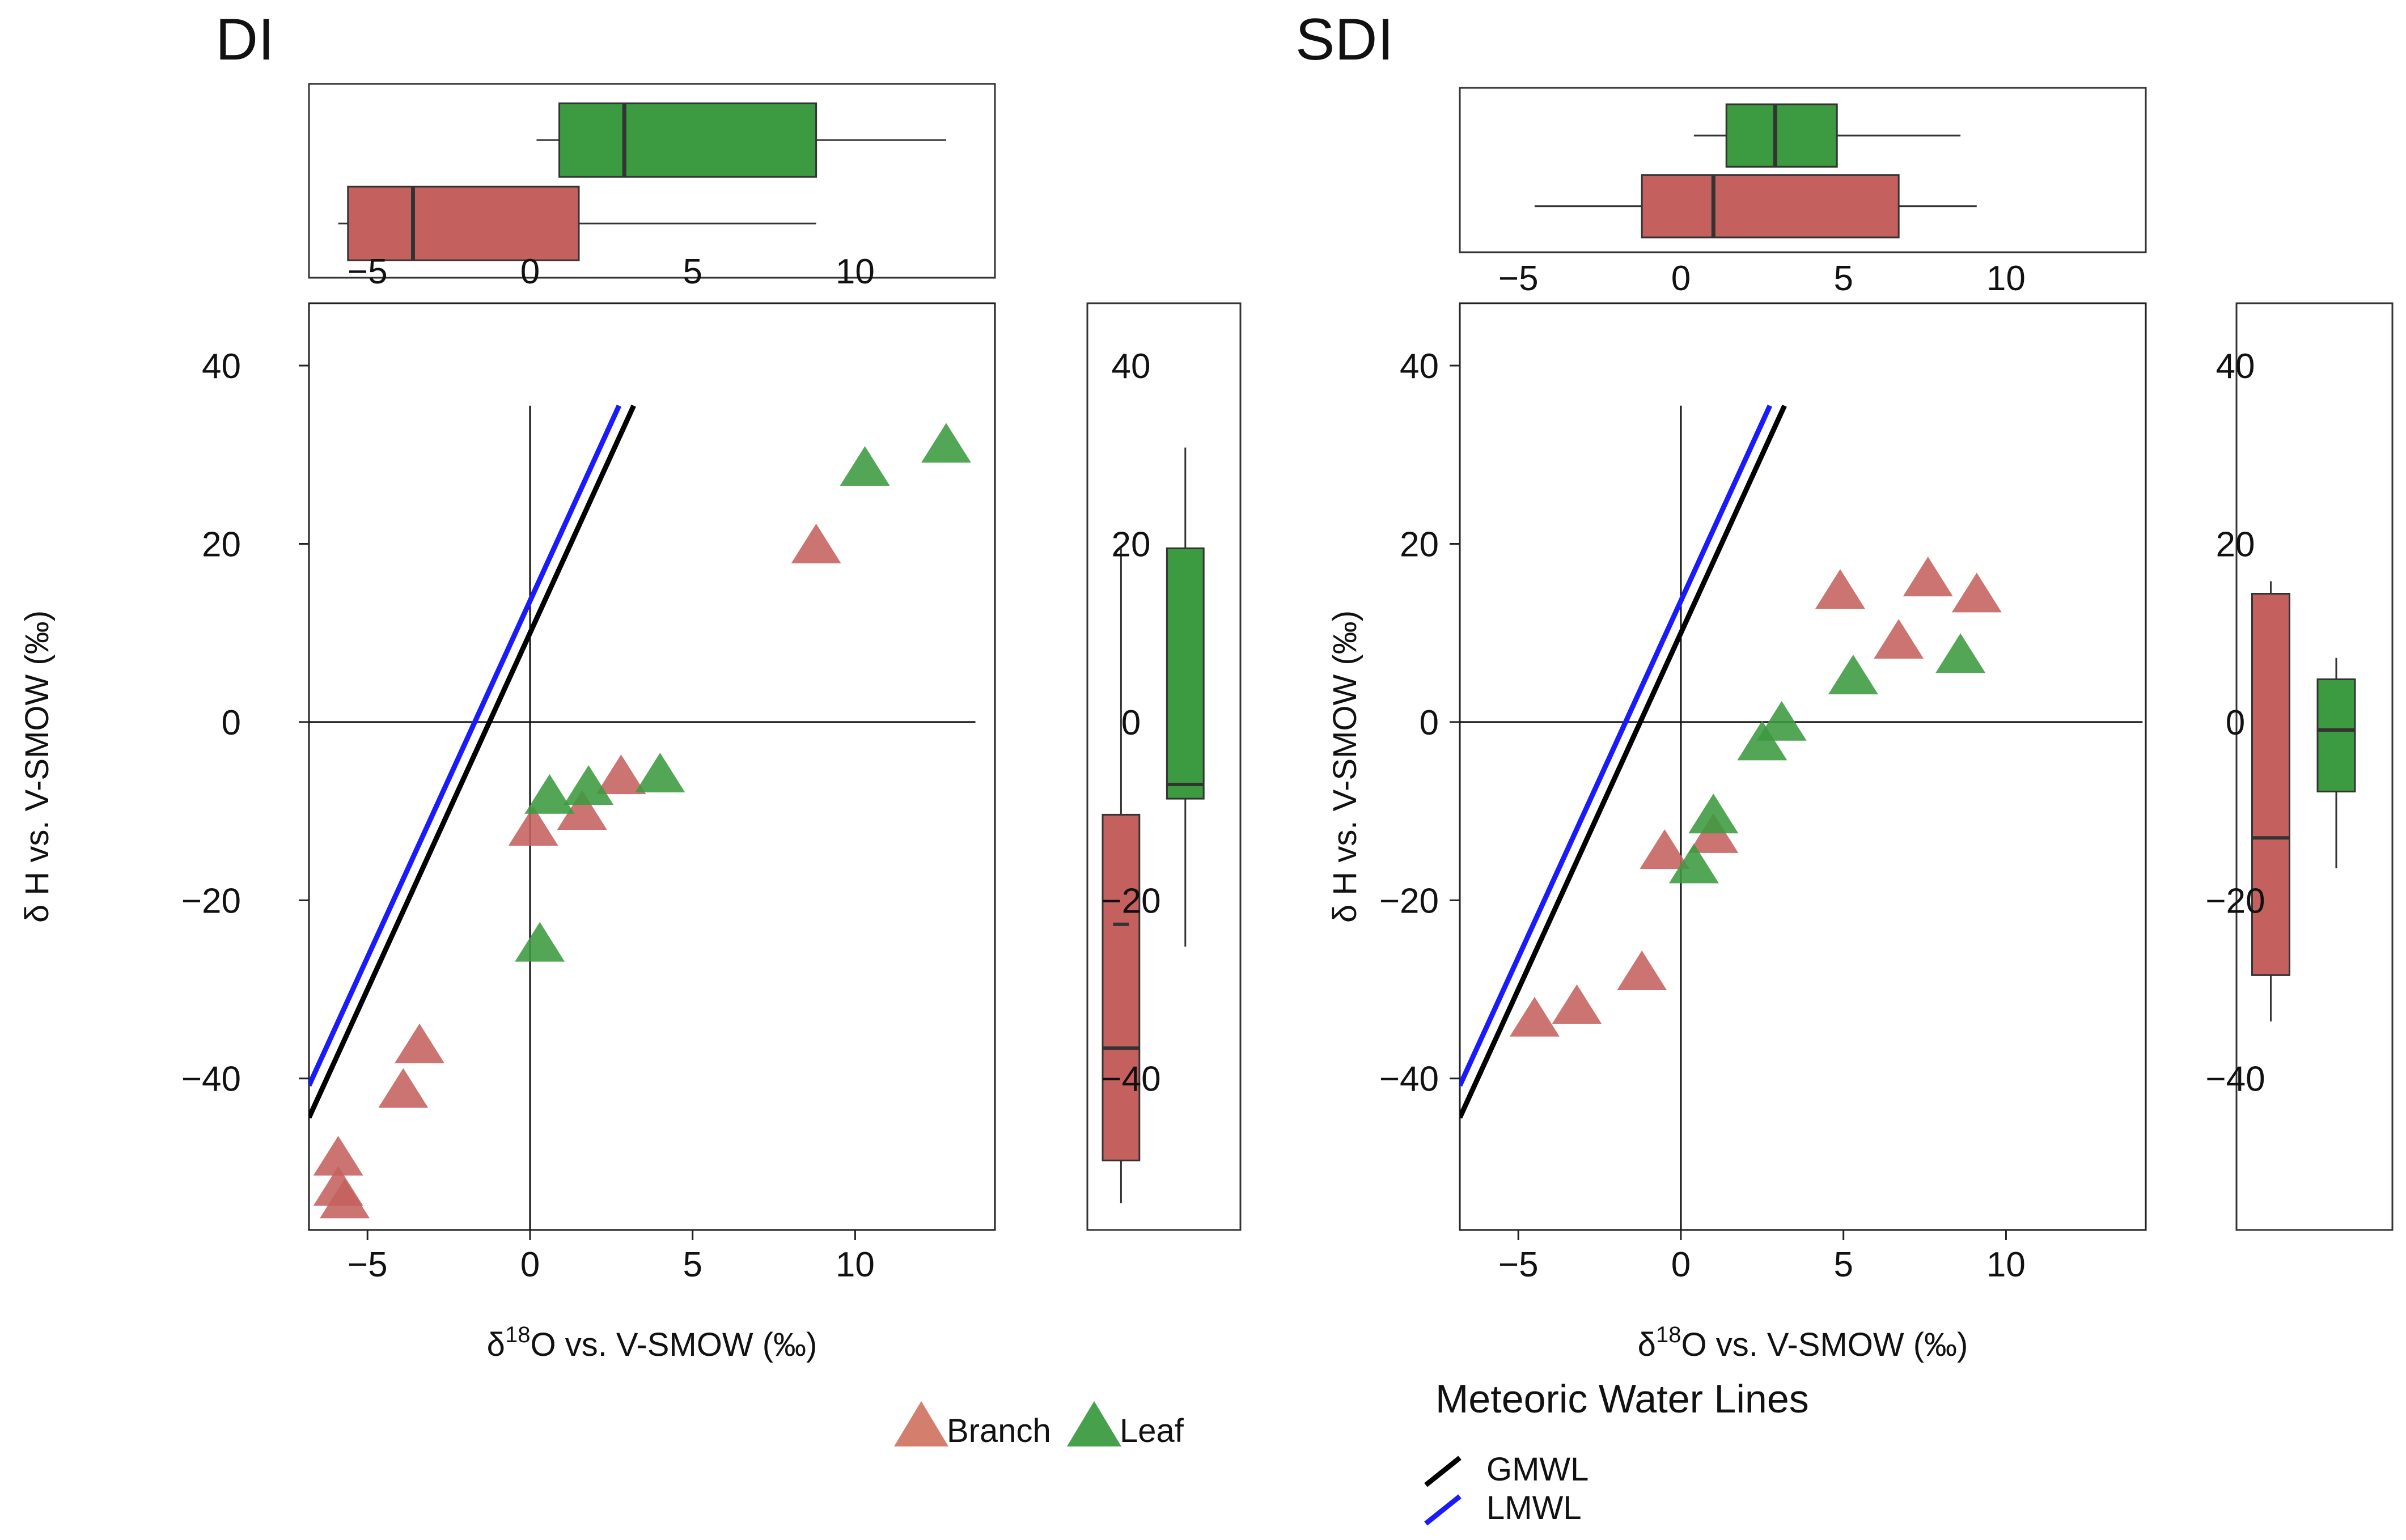 The height and width of the screenshot is (1540, 2406). I want to click on legend-label: LMWL, so click(1534, 1508).